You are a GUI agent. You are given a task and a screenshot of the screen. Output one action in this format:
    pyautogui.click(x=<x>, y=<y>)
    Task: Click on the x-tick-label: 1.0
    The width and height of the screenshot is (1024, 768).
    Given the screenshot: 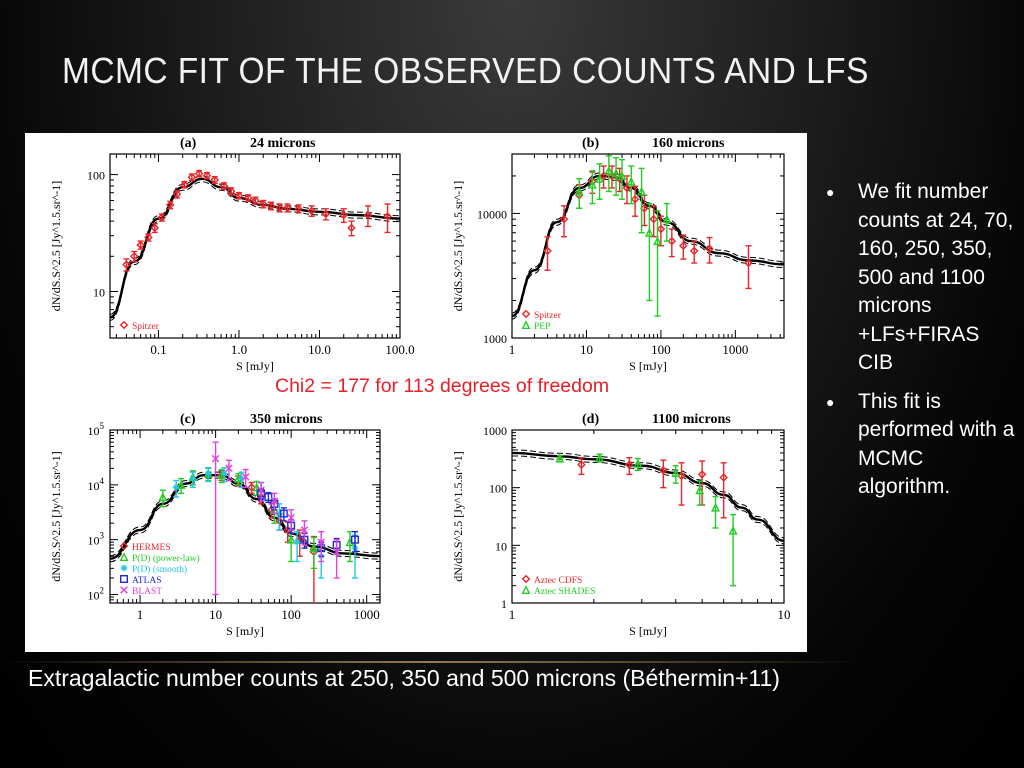 What is the action you would take?
    pyautogui.click(x=239, y=349)
    